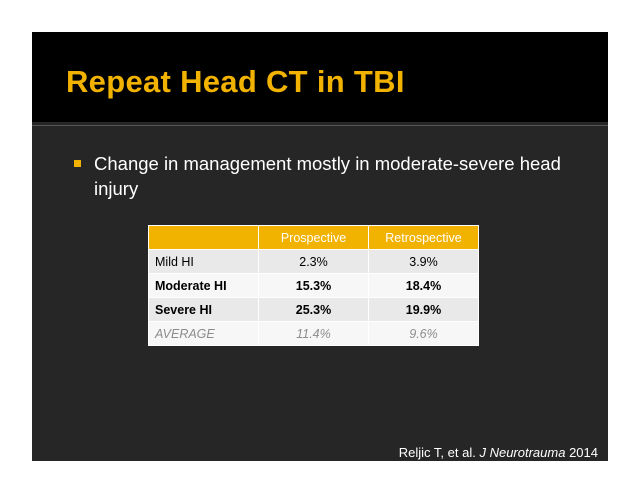 The width and height of the screenshot is (638, 493). What do you see at coordinates (423, 261) in the screenshot?
I see `retrospective-cell: 3.9%` at bounding box center [423, 261].